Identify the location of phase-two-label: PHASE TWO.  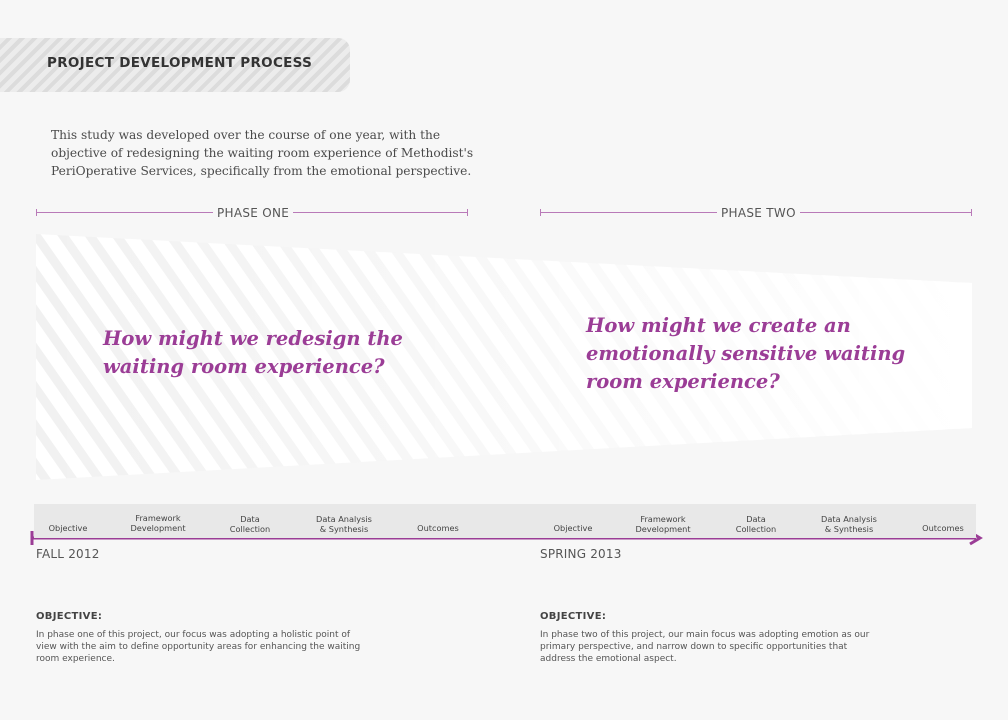
(758, 213).